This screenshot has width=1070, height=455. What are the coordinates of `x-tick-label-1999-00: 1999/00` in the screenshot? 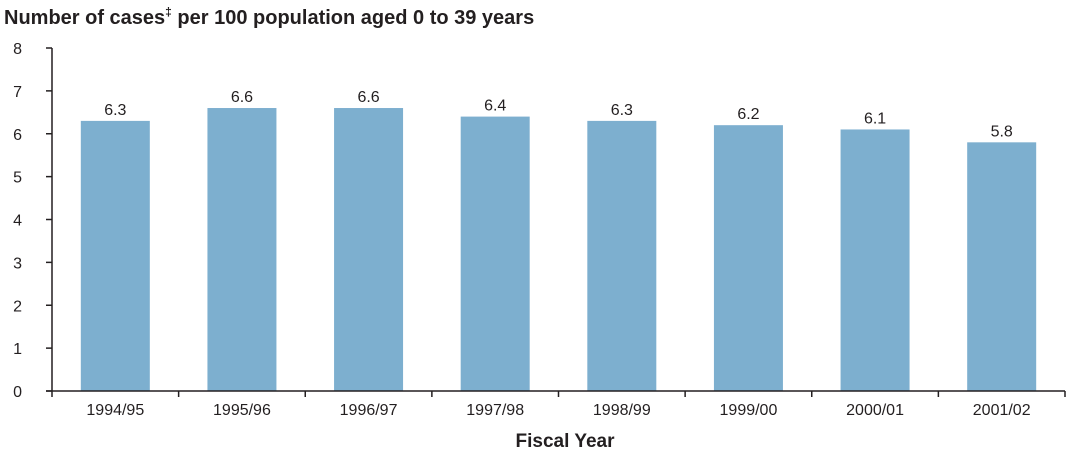 It's located at (749, 410).